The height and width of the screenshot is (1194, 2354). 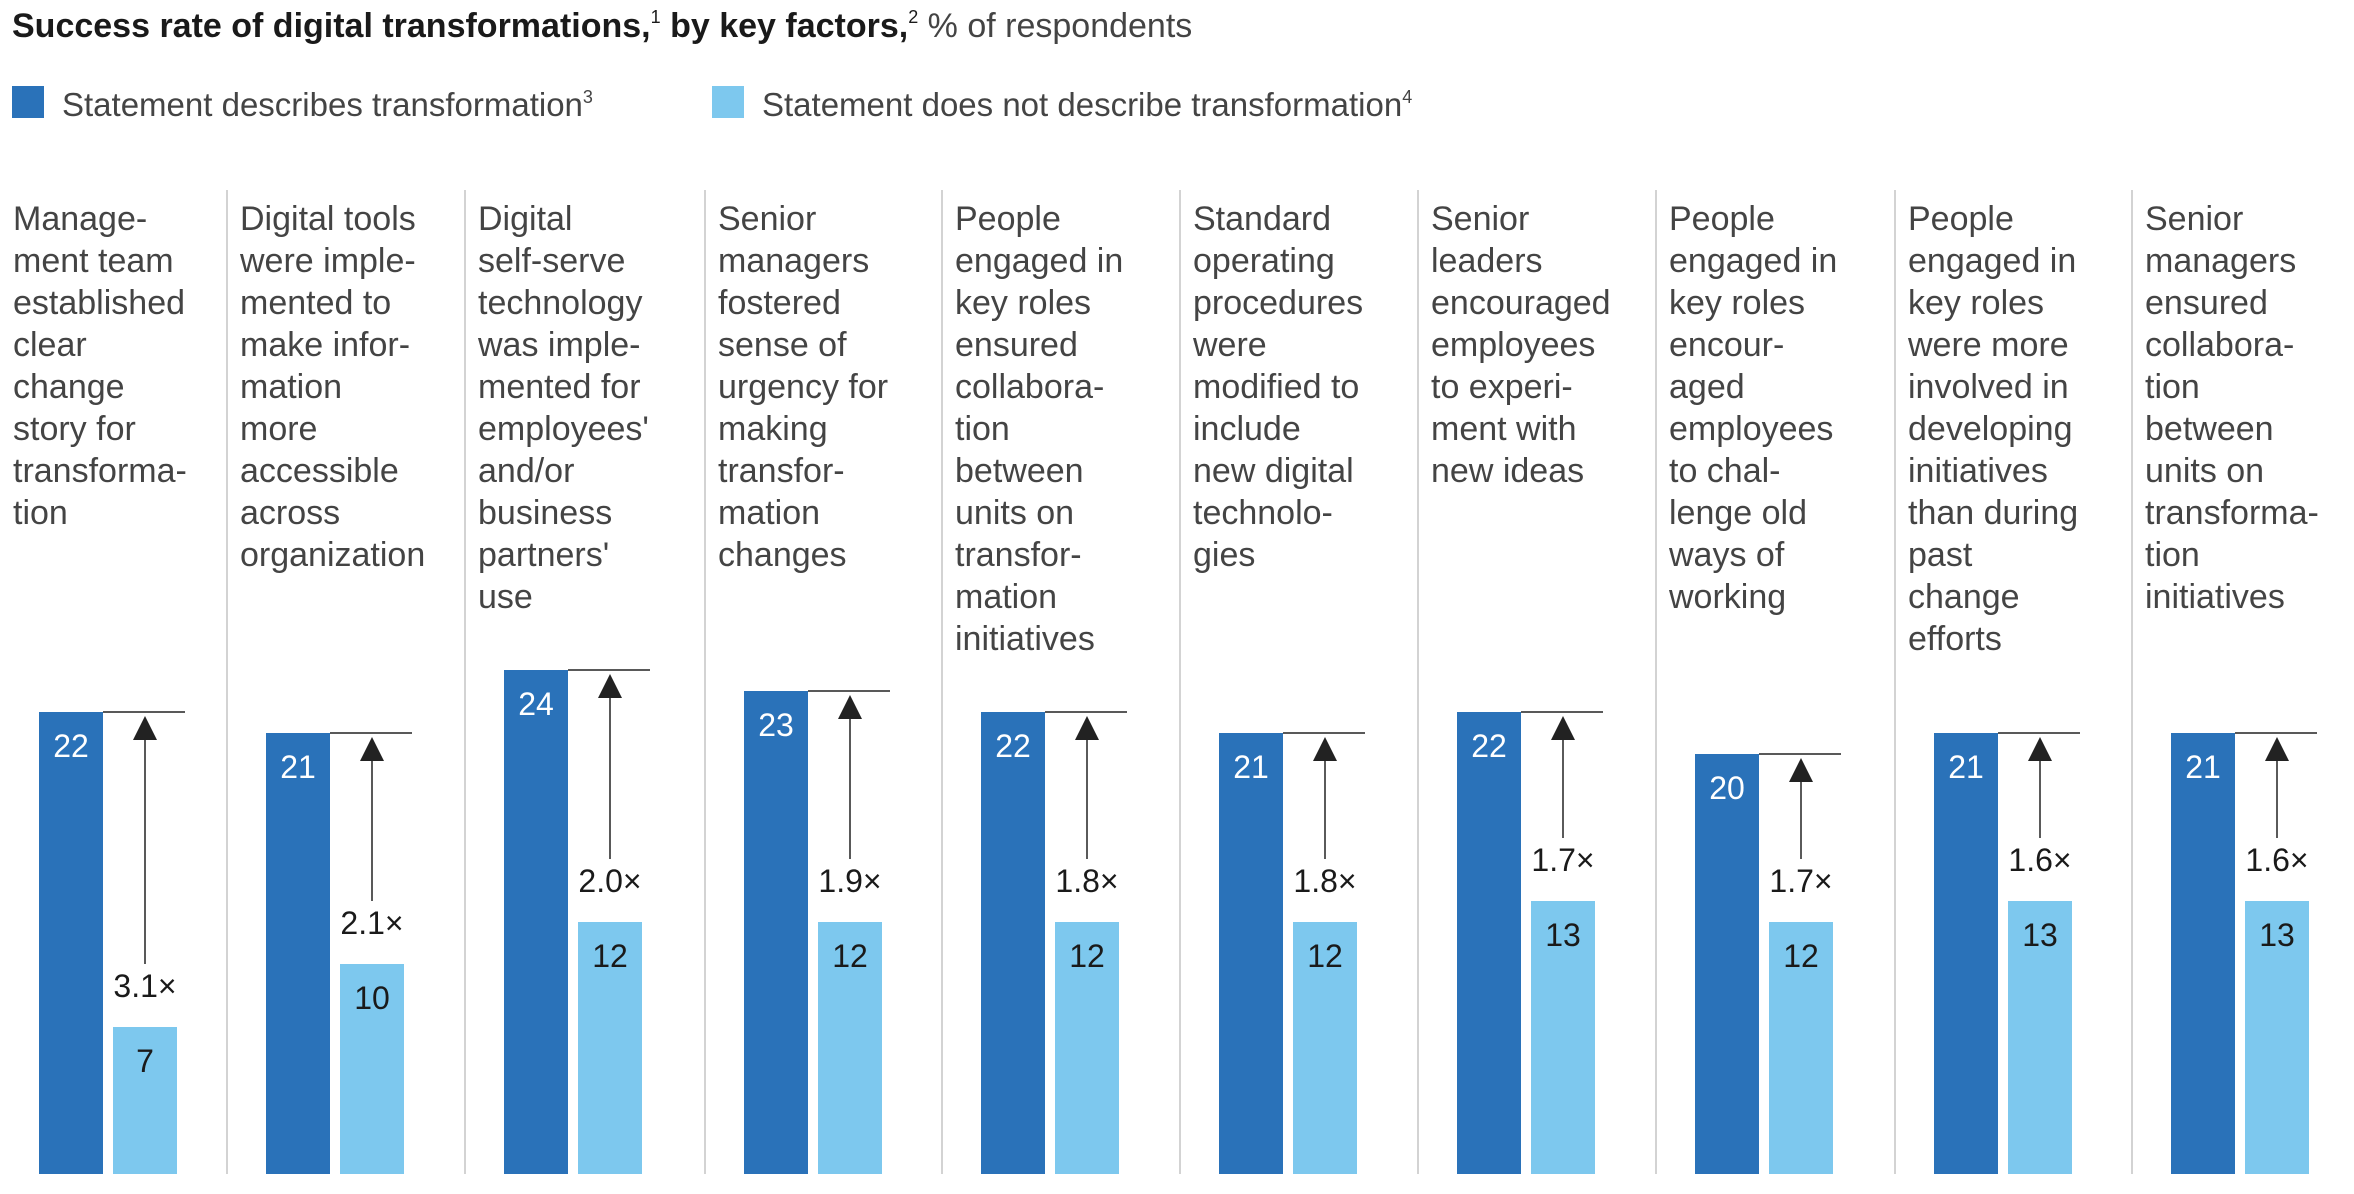 What do you see at coordinates (776, 725) in the screenshot?
I see `value-label-describes-4: 23` at bounding box center [776, 725].